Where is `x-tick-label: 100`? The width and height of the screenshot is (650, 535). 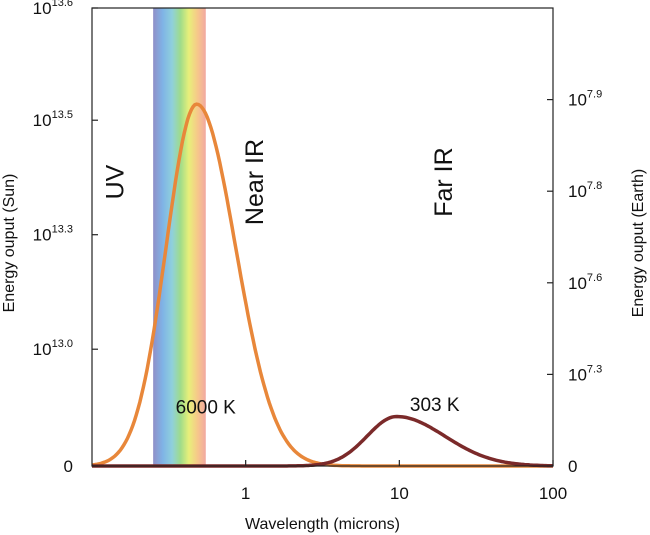 x-tick-label: 100 is located at coordinates (553, 493).